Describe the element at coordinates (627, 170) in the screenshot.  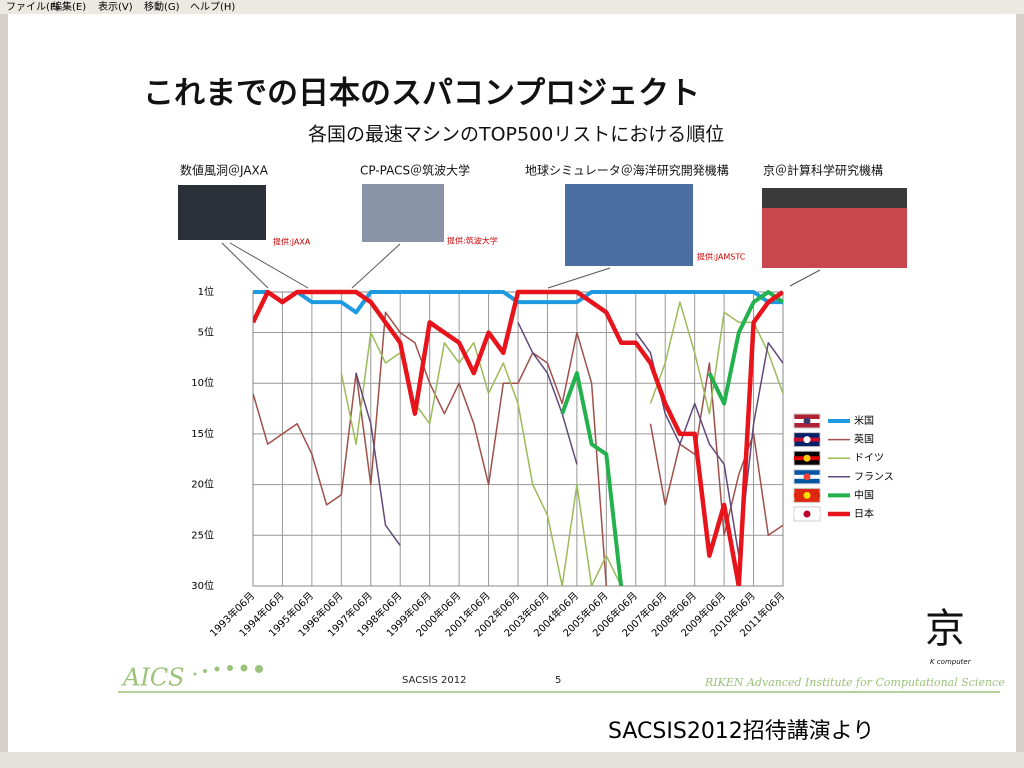
I see `photo-caption: 地球シミュレータ＠海洋研究開発機構` at that location.